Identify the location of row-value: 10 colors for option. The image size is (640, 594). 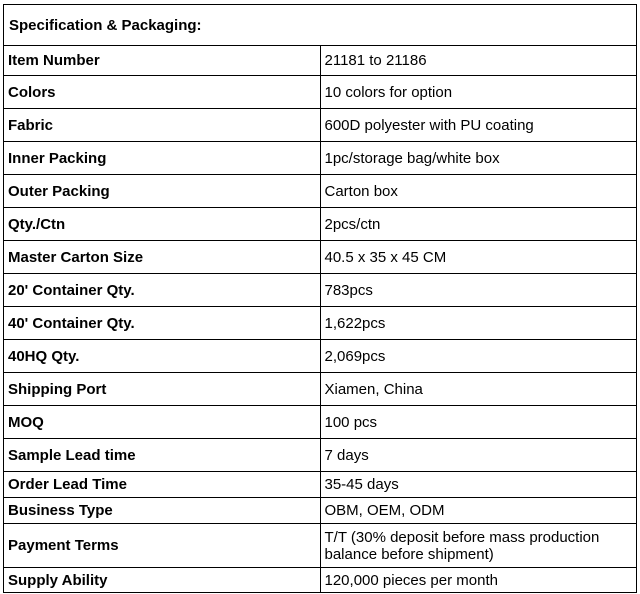
(478, 92).